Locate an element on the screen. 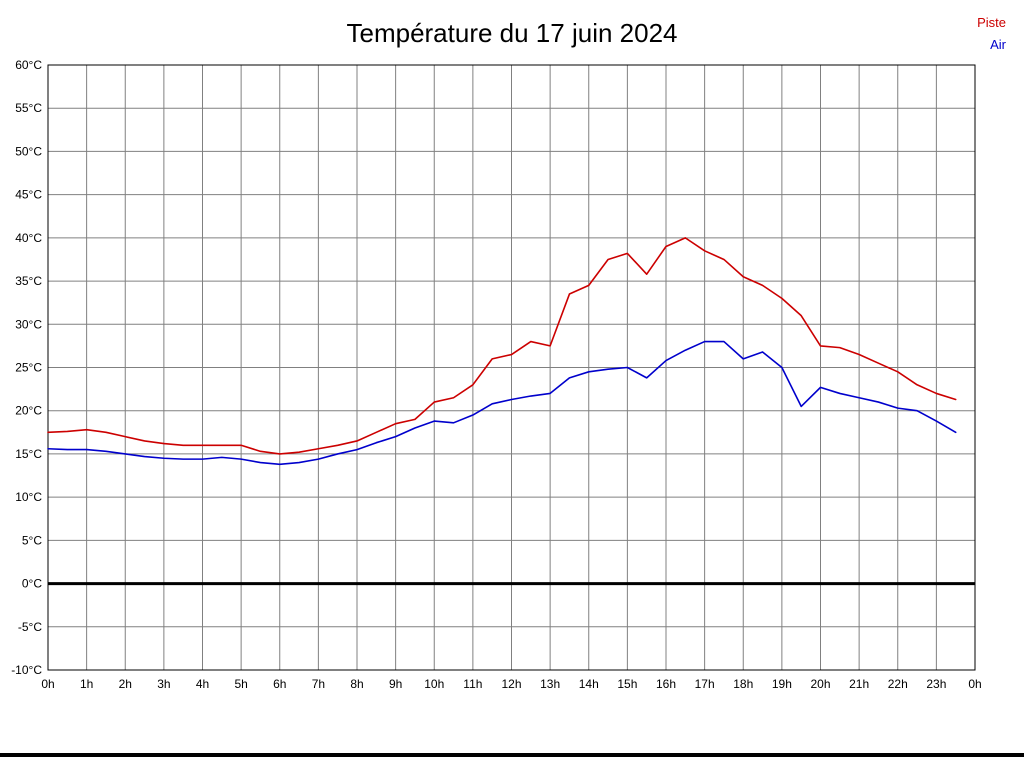 Image resolution: width=1024 pixels, height=768 pixels. x-tick-label: 19h is located at coordinates (782, 684).